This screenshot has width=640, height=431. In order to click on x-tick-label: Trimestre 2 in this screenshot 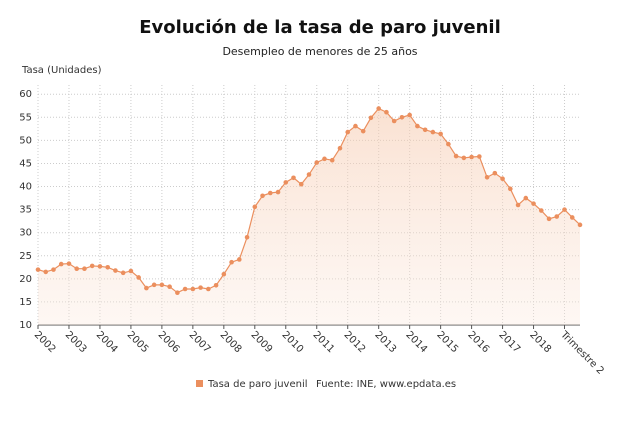, I will do `click(582, 353)`.